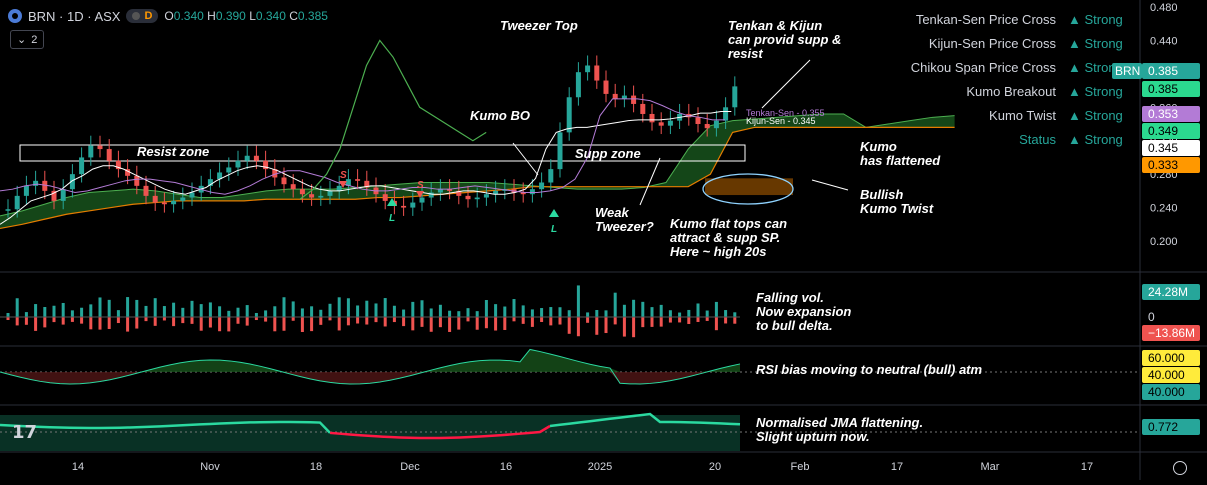 Image resolution: width=1207 pixels, height=485 pixels. I want to click on signal-row: Kijun-Sen Price Cross ▲ Strong, so click(1018, 43).